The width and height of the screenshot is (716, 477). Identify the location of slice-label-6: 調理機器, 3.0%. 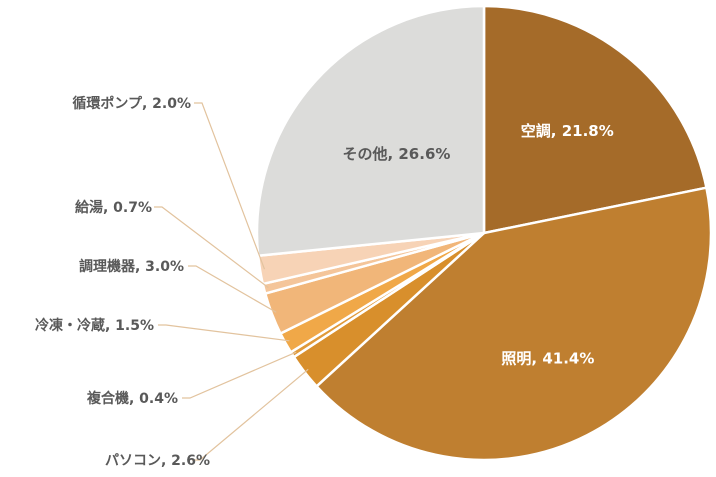
(131, 266).